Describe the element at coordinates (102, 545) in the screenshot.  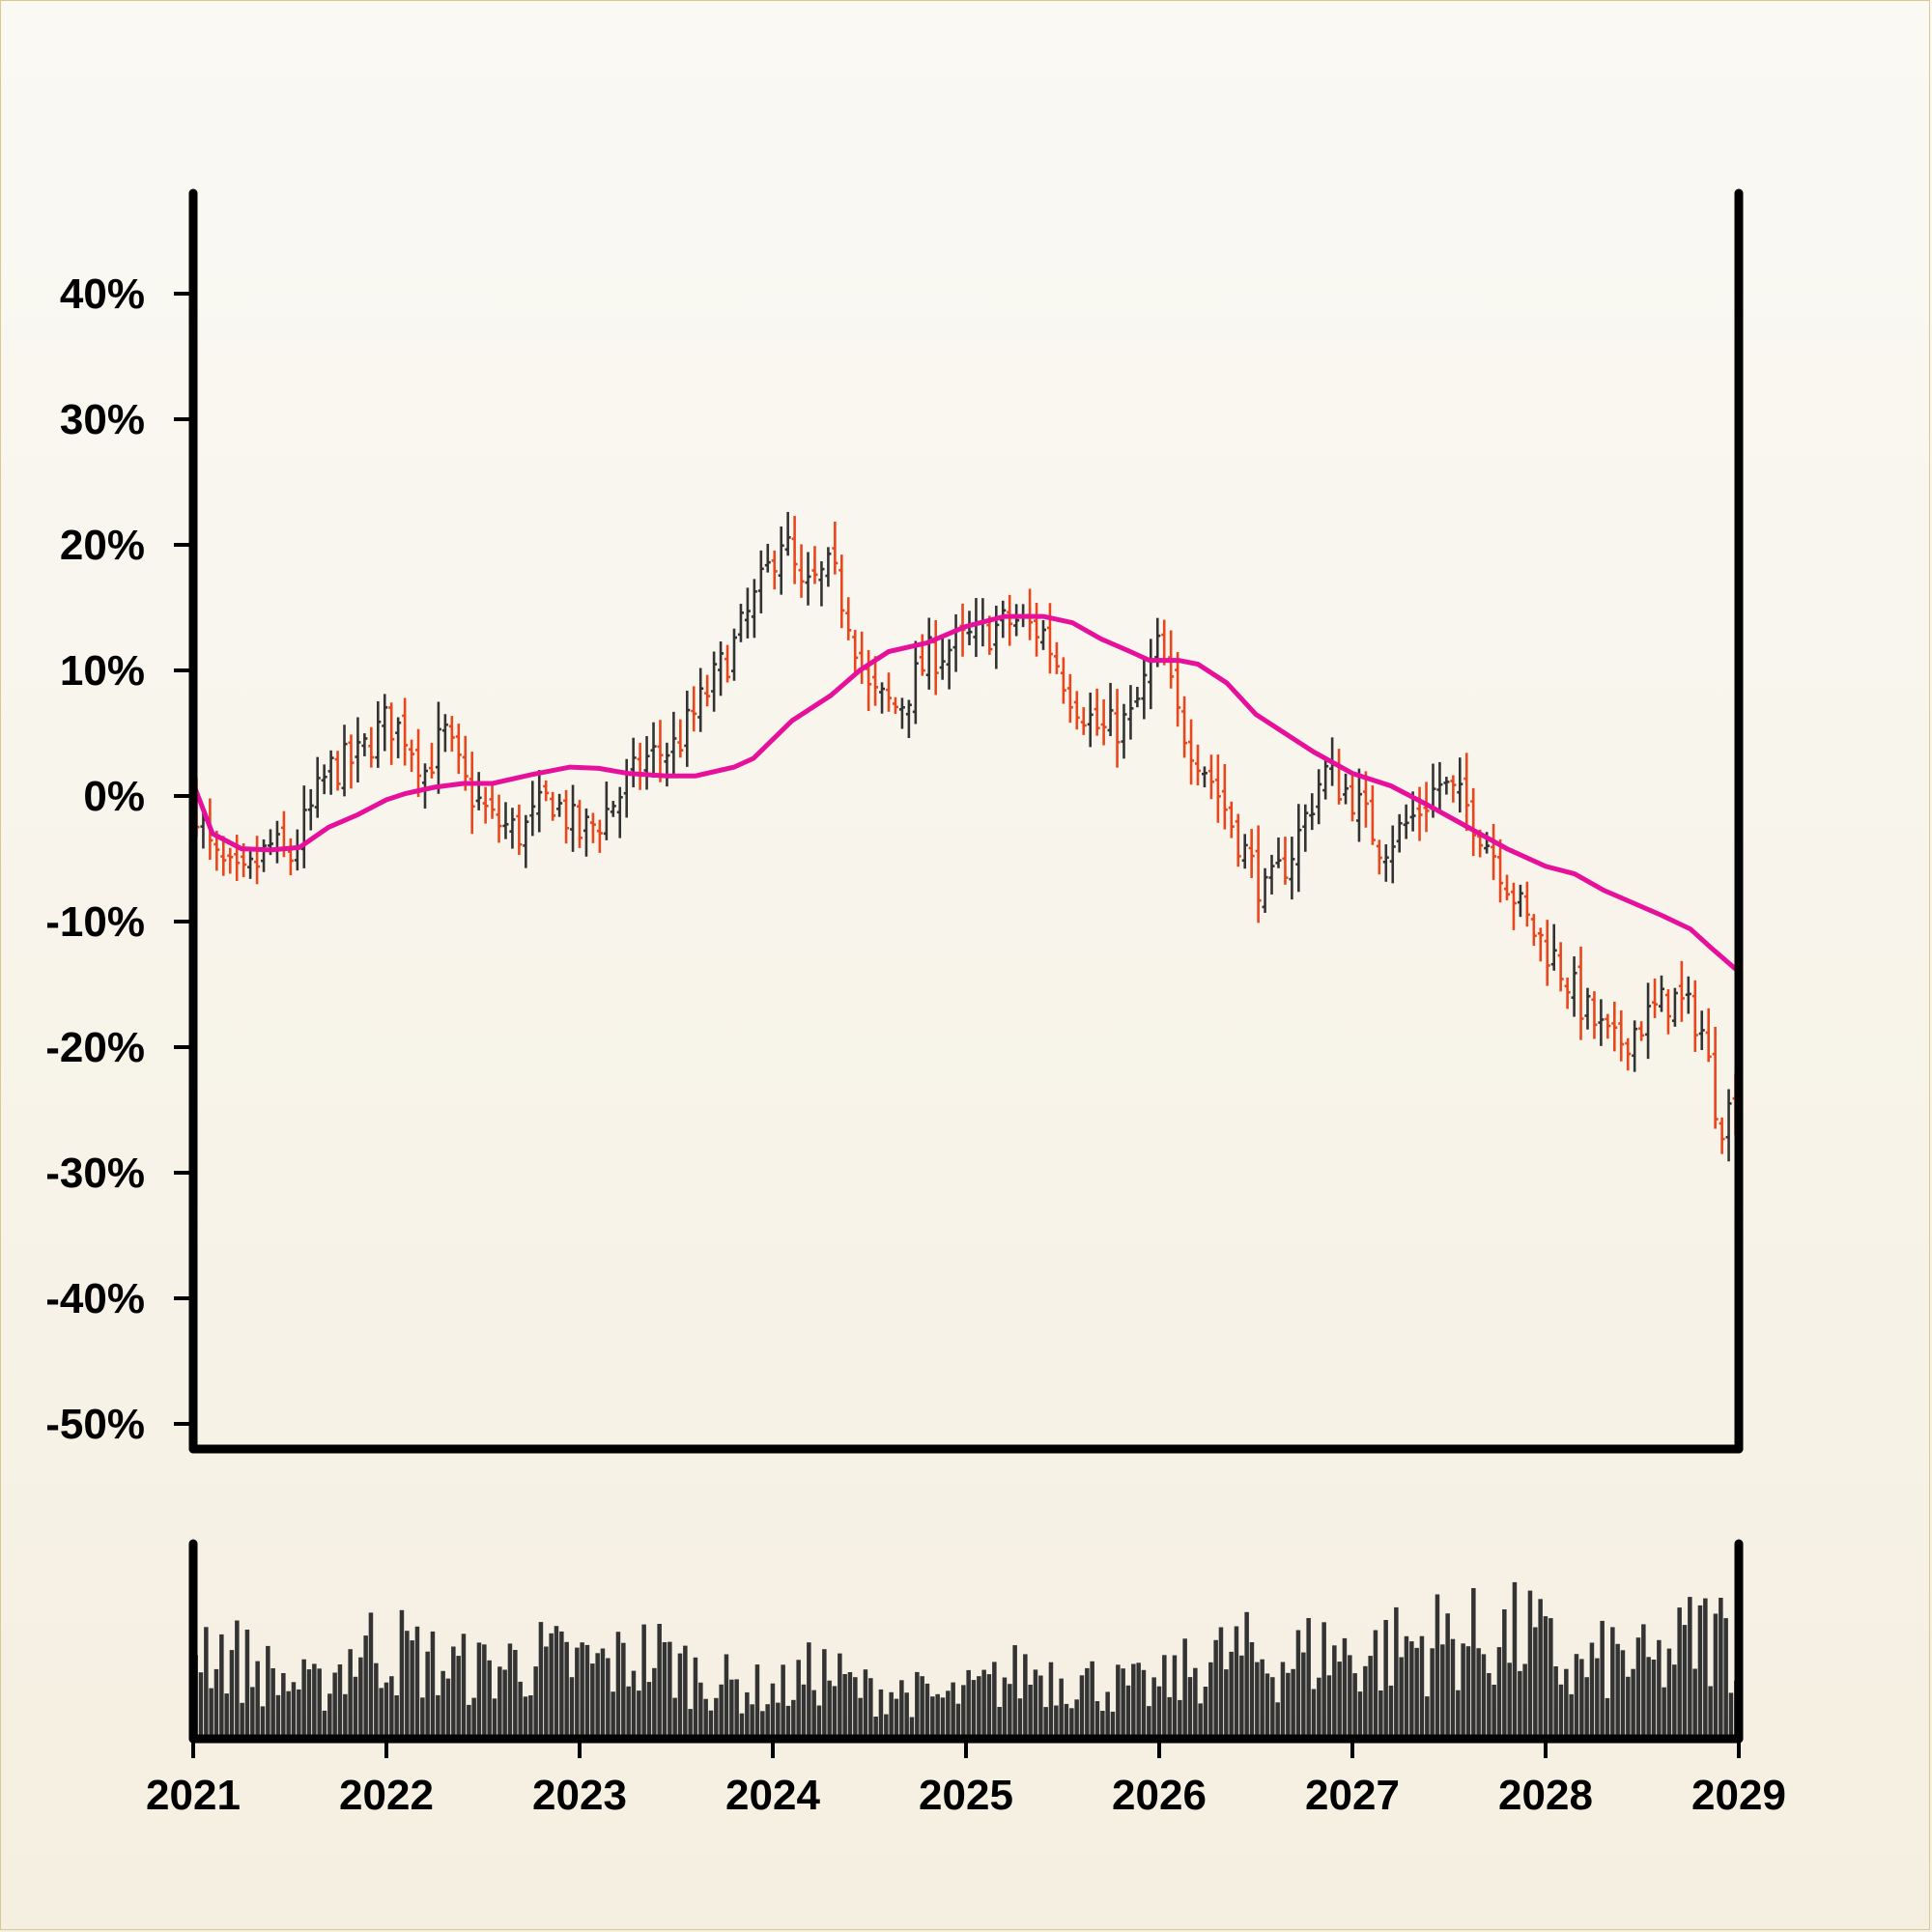
I see `y-tick-label: 20%` at that location.